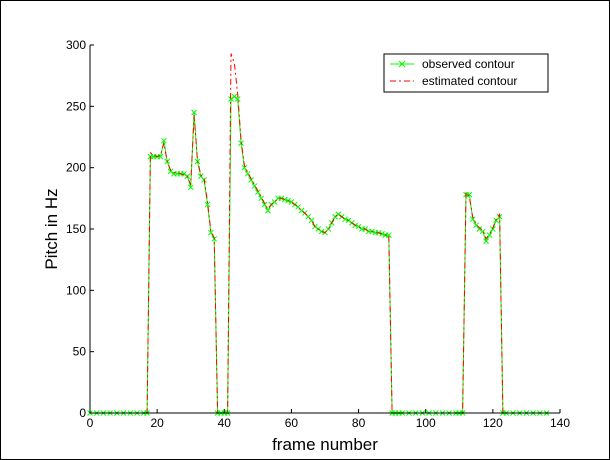  What do you see at coordinates (76, 168) in the screenshot?
I see `y-tick-label: 200` at bounding box center [76, 168].